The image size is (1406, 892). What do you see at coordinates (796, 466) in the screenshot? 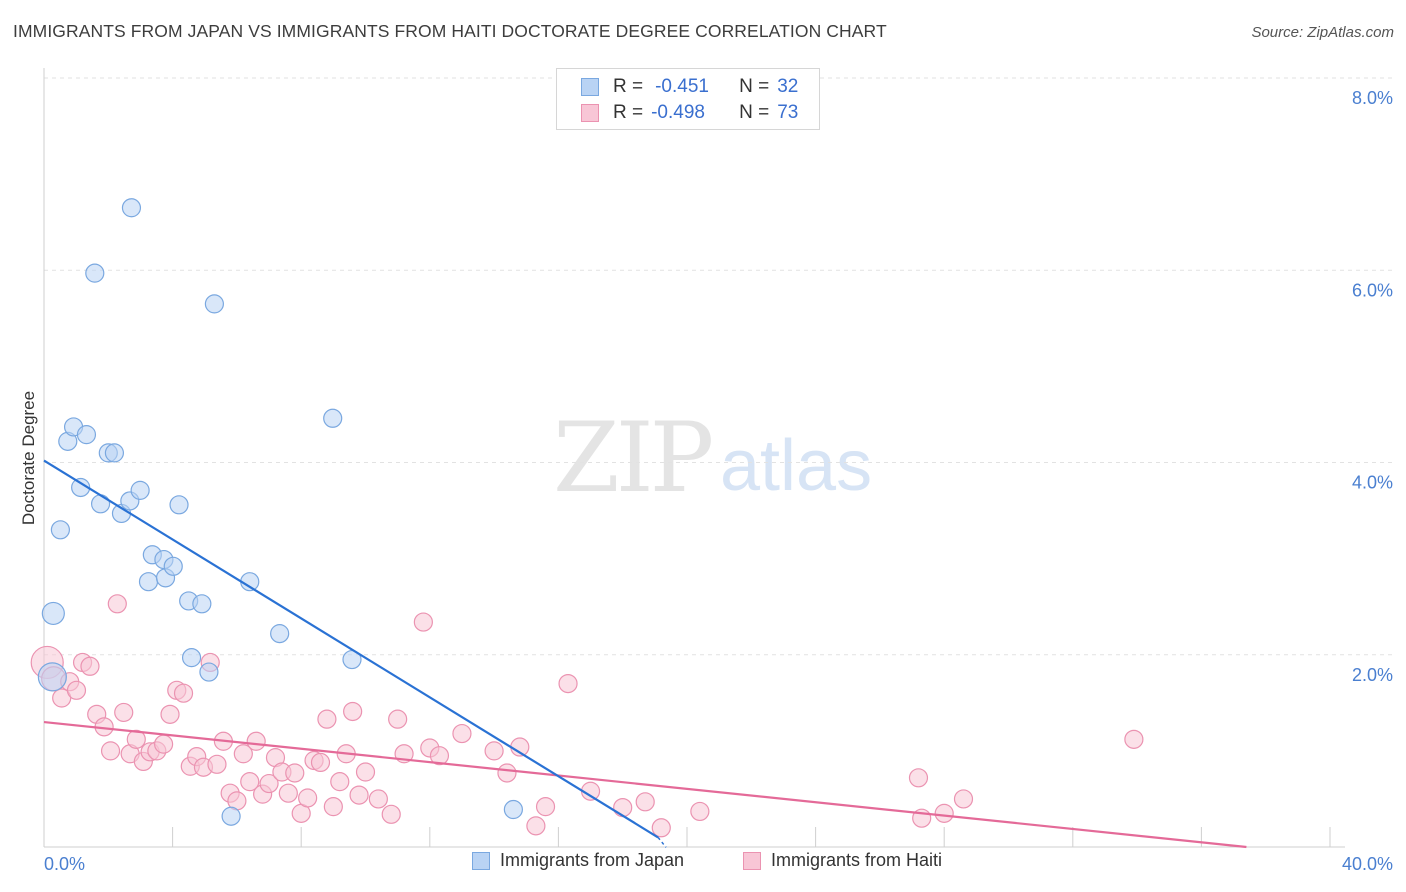
I see `watermark-atlas: atlas` at bounding box center [796, 466].